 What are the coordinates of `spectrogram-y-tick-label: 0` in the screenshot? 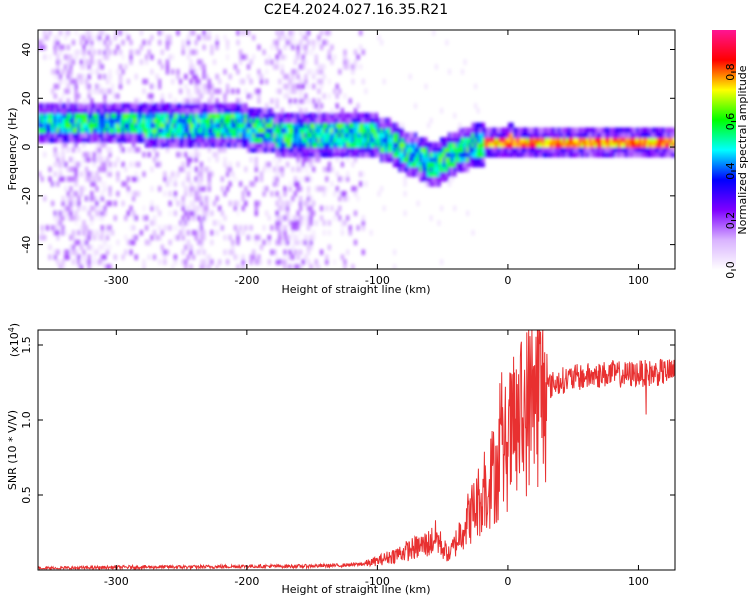 It's located at (26, 147).